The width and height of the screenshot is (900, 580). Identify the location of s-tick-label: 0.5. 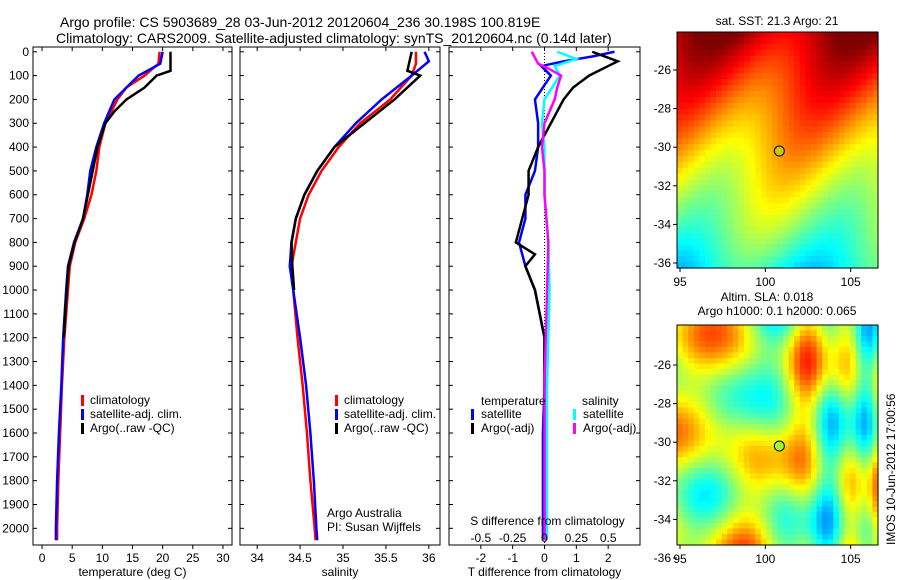
(608, 538).